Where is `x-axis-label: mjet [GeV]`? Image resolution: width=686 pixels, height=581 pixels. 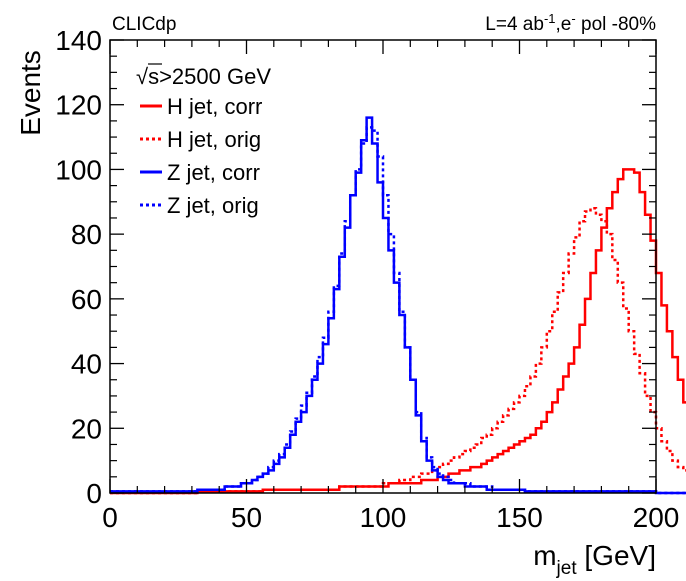 x-axis-label: mjet [GeV] is located at coordinates (594, 559).